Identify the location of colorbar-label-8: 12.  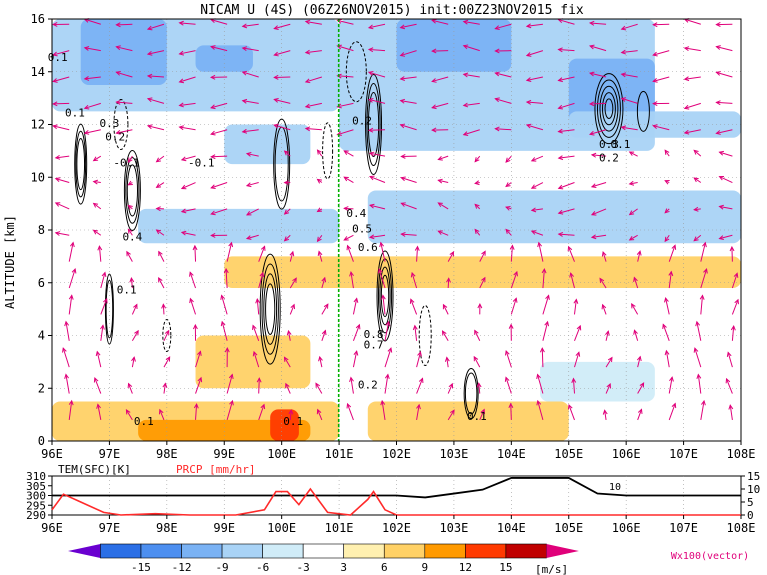
(465, 567).